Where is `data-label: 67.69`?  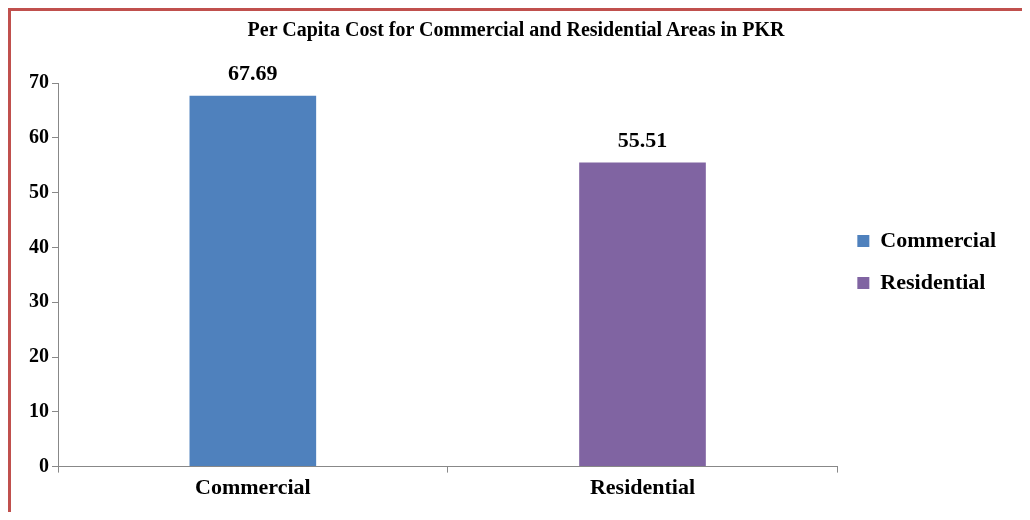 data-label: 67.69 is located at coordinates (253, 73).